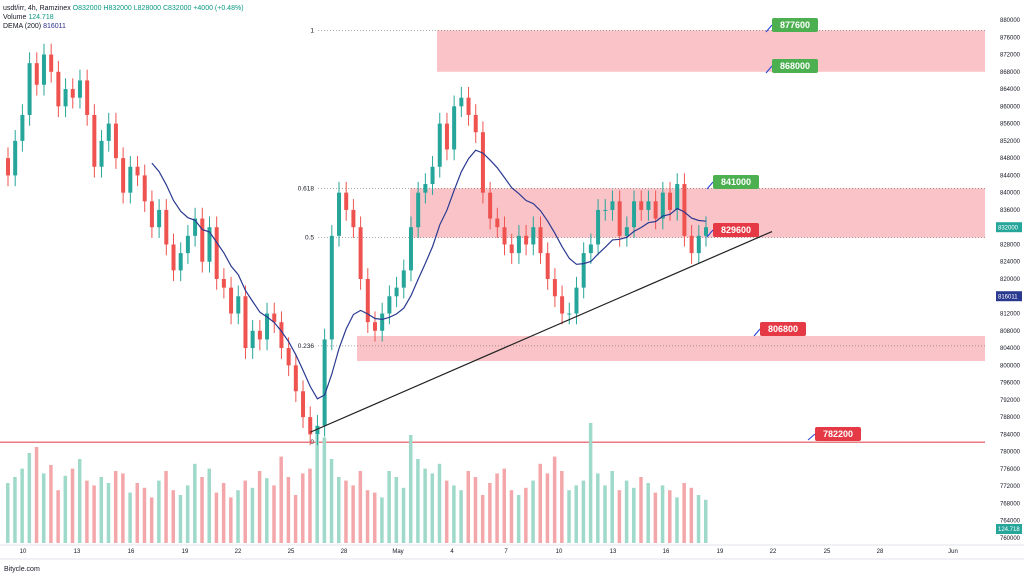 This screenshot has width=1024, height=576. Describe the element at coordinates (506, 552) in the screenshot. I see `time-axis-label: 7` at that location.